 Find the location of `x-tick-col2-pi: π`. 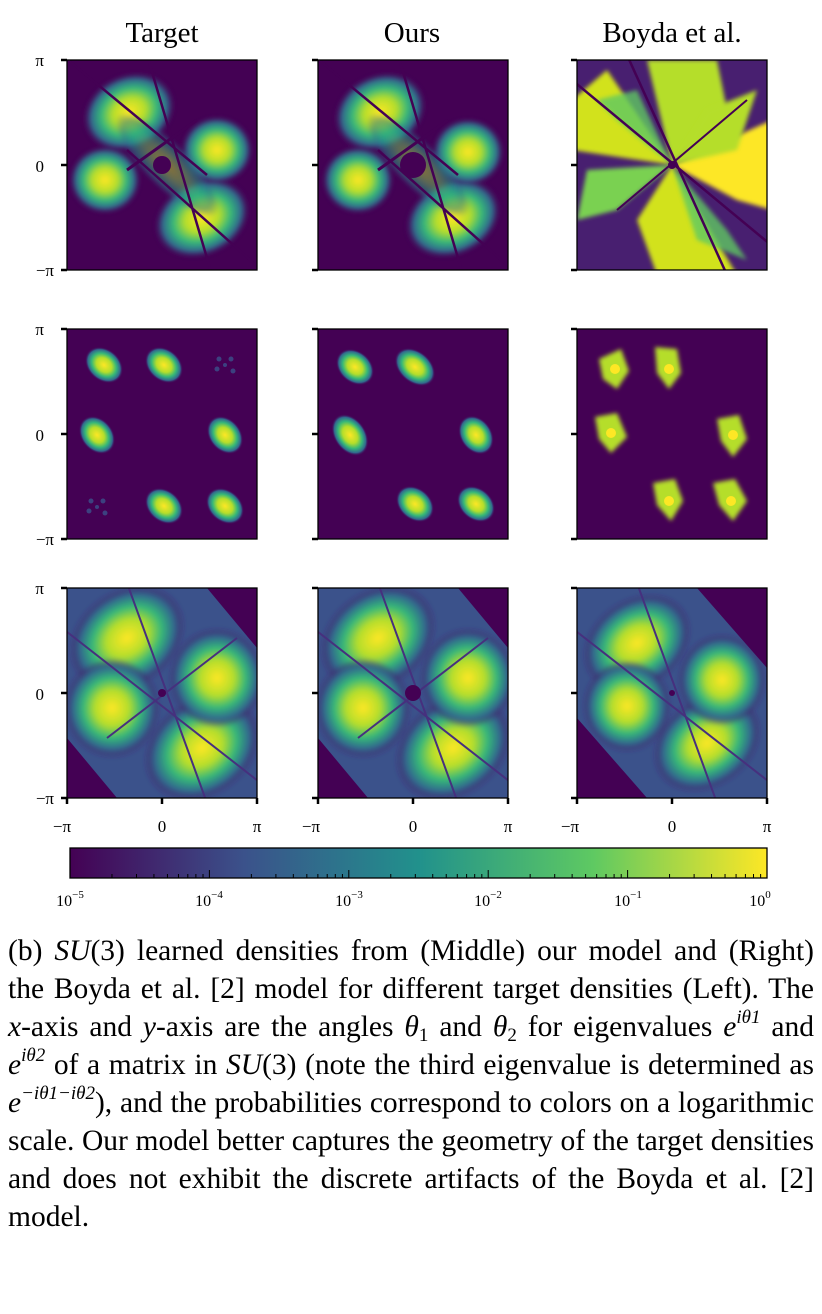

x-tick-col2-pi: π is located at coordinates (508, 826).